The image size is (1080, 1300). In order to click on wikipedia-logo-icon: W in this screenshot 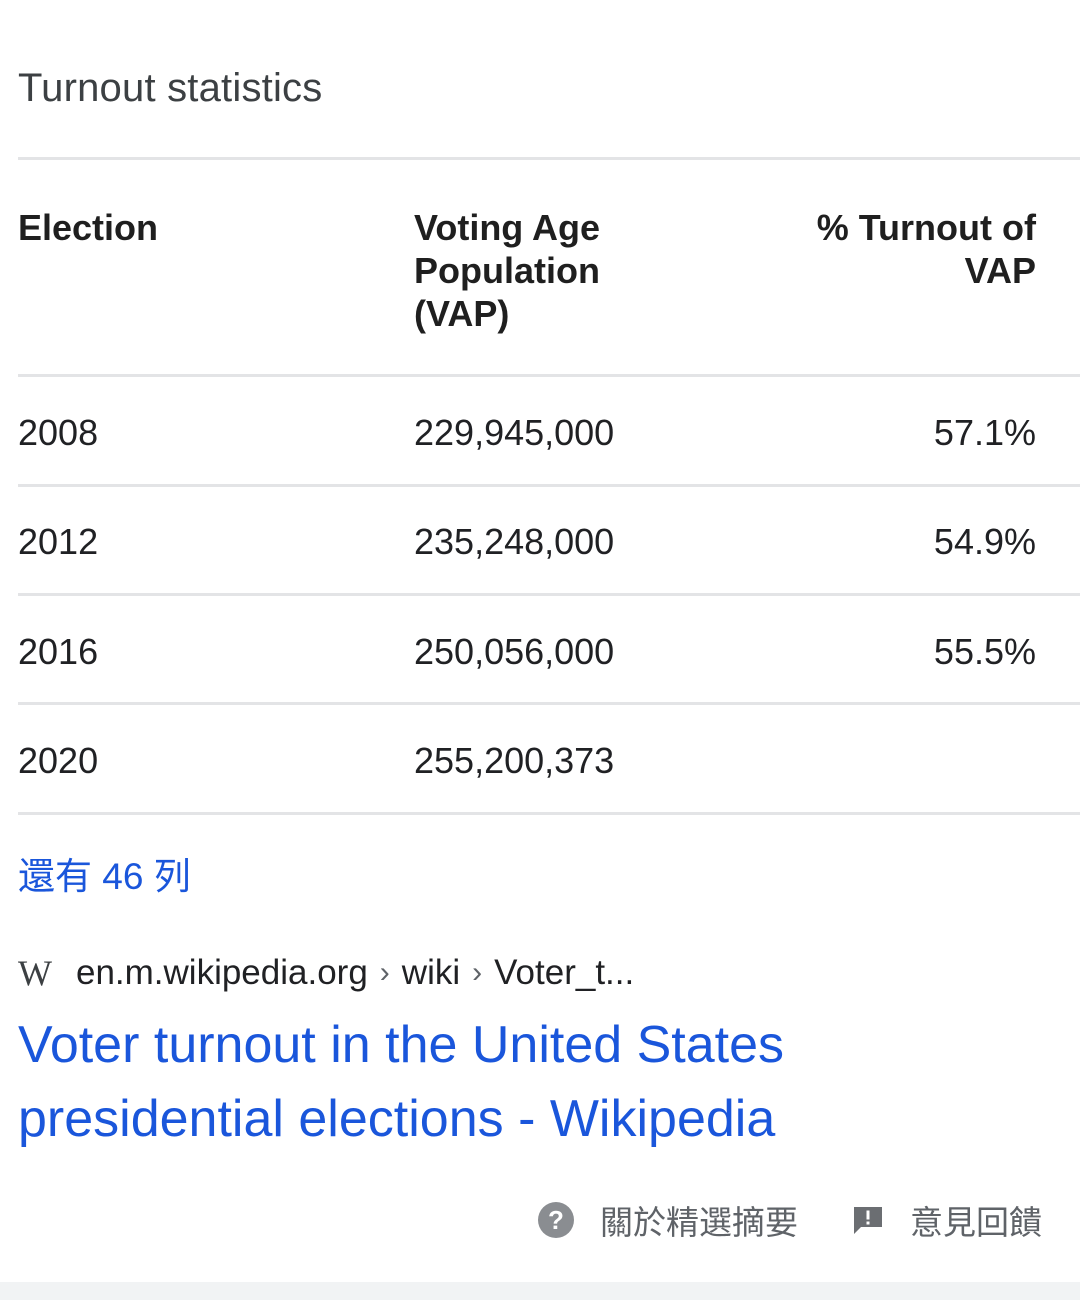, I will do `click(35, 973)`.